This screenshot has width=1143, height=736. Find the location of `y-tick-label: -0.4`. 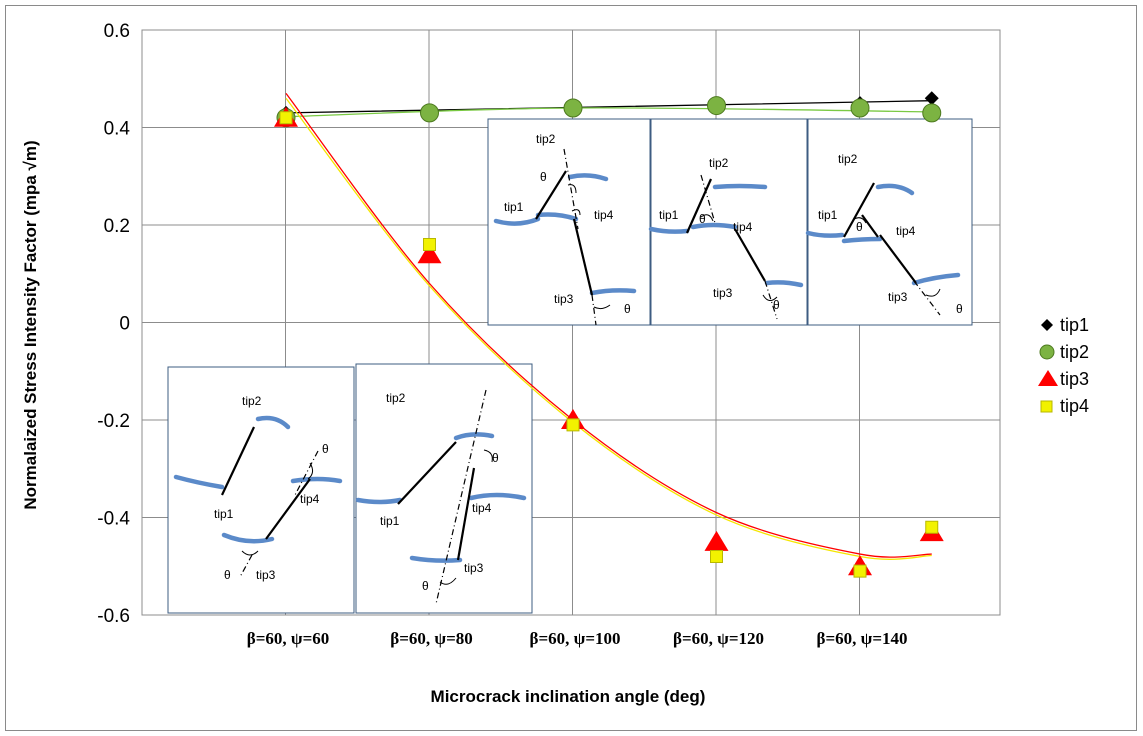

y-tick-label: -0.4 is located at coordinates (113, 519).